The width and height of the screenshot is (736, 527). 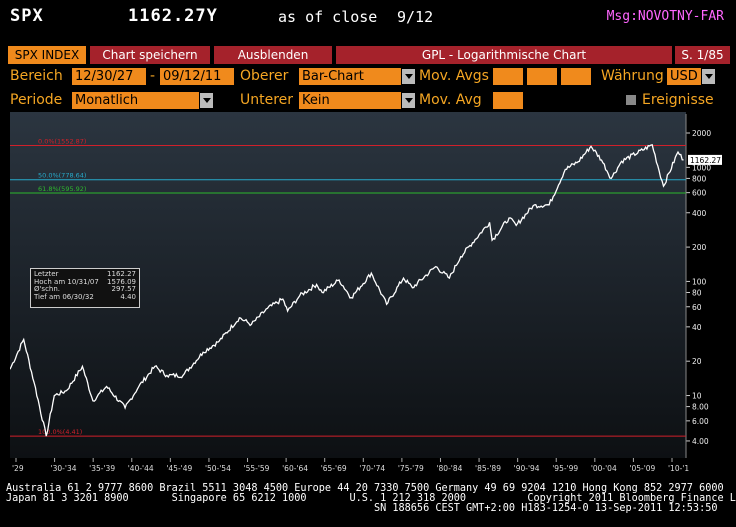 What do you see at coordinates (508, 100) in the screenshot?
I see `mov-avg-input-lower` at bounding box center [508, 100].